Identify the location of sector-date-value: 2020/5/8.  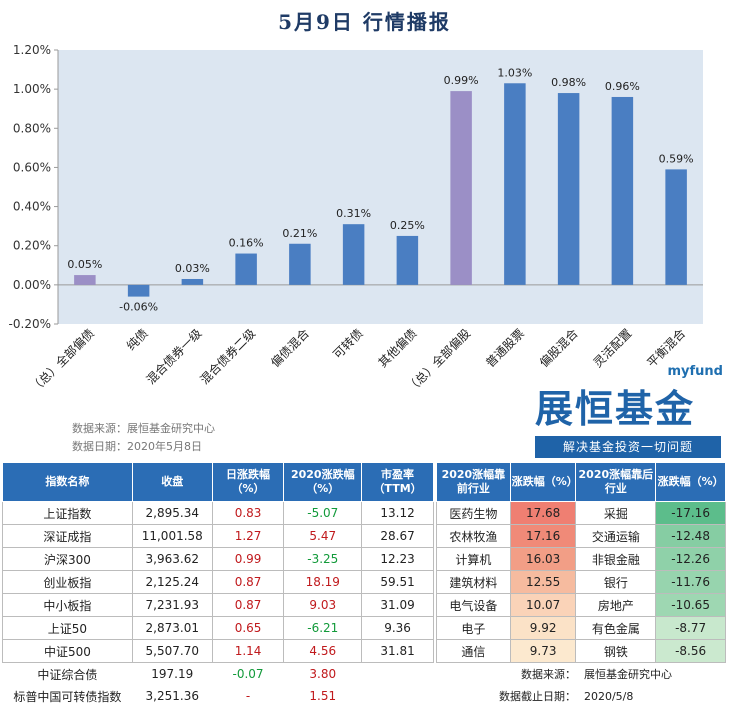
(608, 696).